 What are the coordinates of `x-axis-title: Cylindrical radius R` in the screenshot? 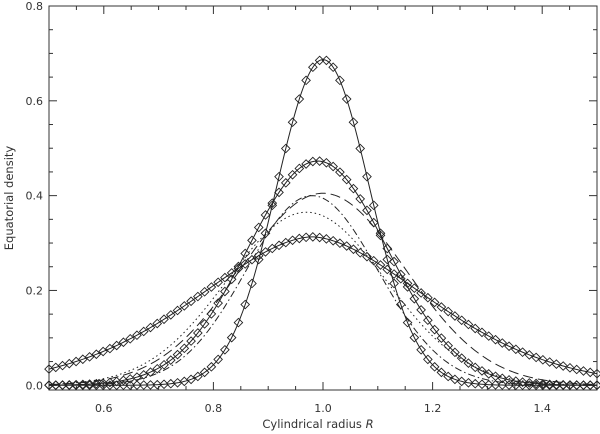 It's located at (317, 424).